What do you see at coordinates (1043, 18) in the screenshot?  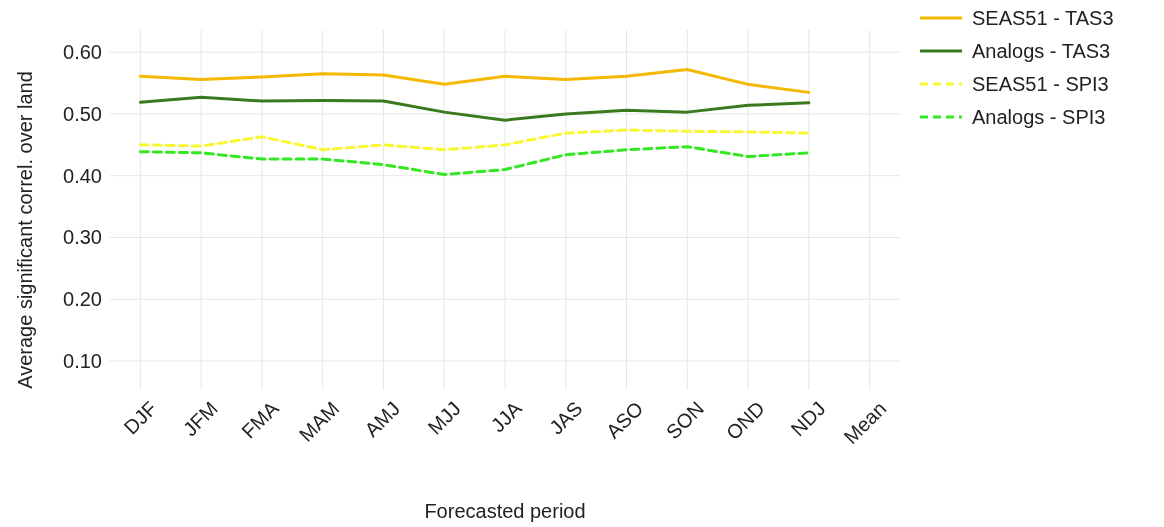 I see `legend-label: SEAS51 - TAS3` at bounding box center [1043, 18].